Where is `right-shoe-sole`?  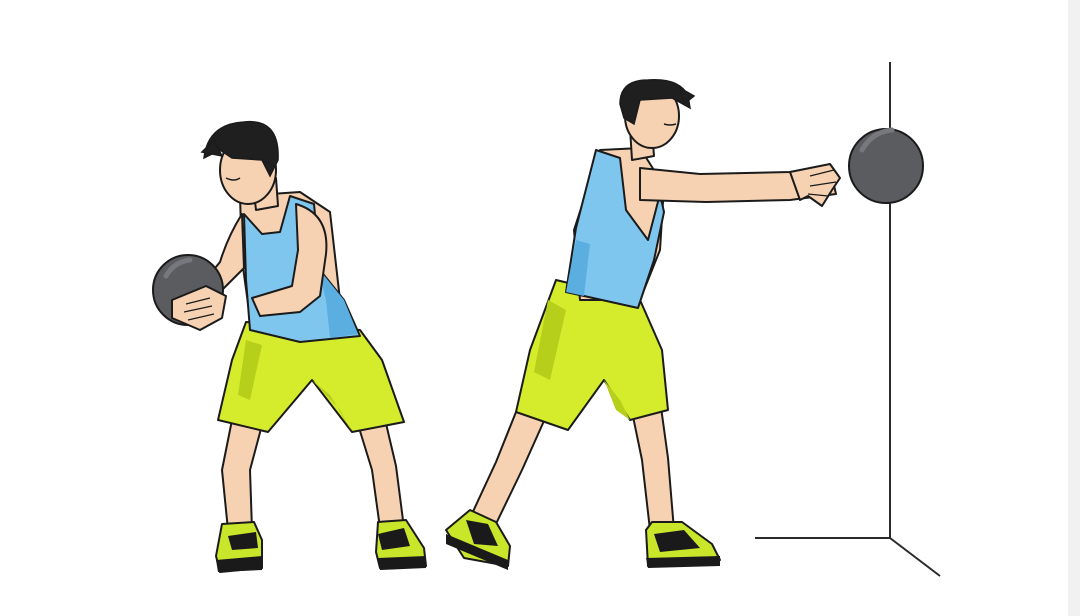 right-shoe-sole is located at coordinates (402, 563).